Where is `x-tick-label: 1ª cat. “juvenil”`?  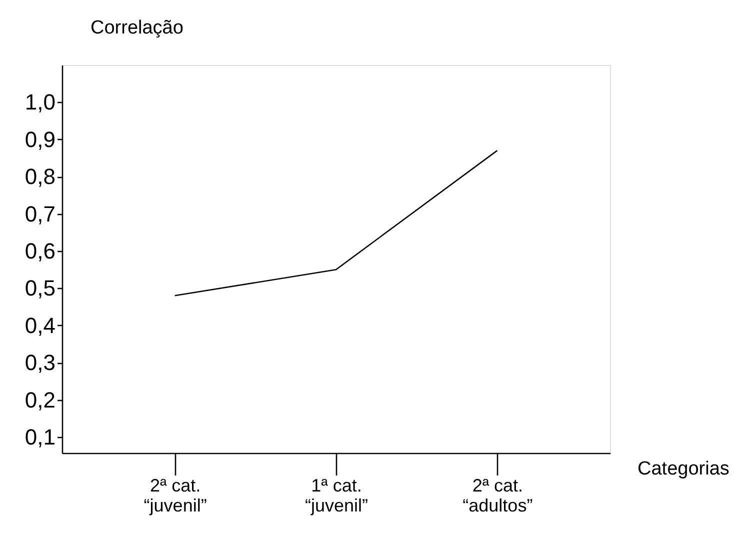
x-tick-label: 1ª cat. “juvenil” is located at coordinates (336, 496).